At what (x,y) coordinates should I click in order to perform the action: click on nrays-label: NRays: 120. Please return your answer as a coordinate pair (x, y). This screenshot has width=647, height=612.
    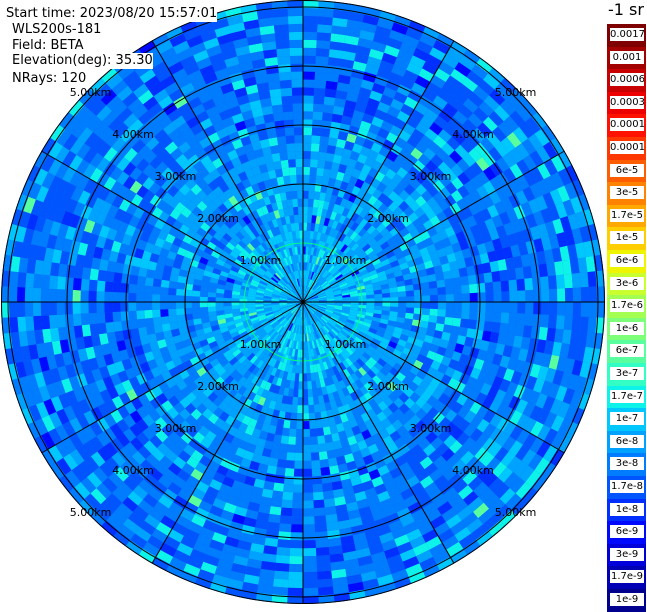
    Looking at the image, I should click on (49, 79).